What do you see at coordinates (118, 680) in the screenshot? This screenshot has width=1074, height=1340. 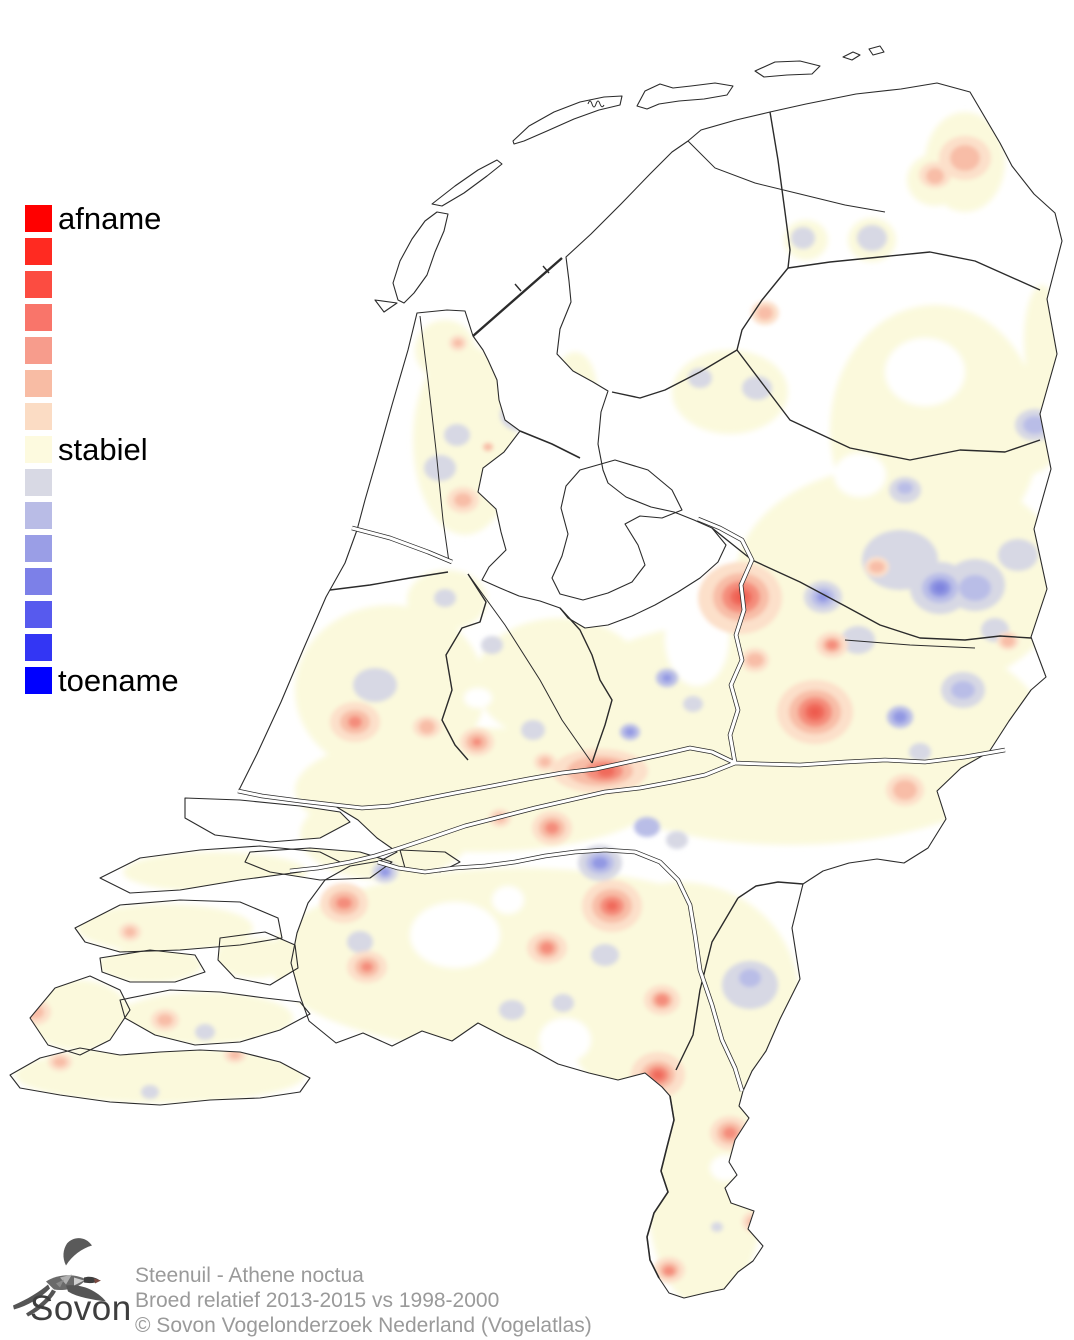 I see `legend-label-toename: toename` at bounding box center [118, 680].